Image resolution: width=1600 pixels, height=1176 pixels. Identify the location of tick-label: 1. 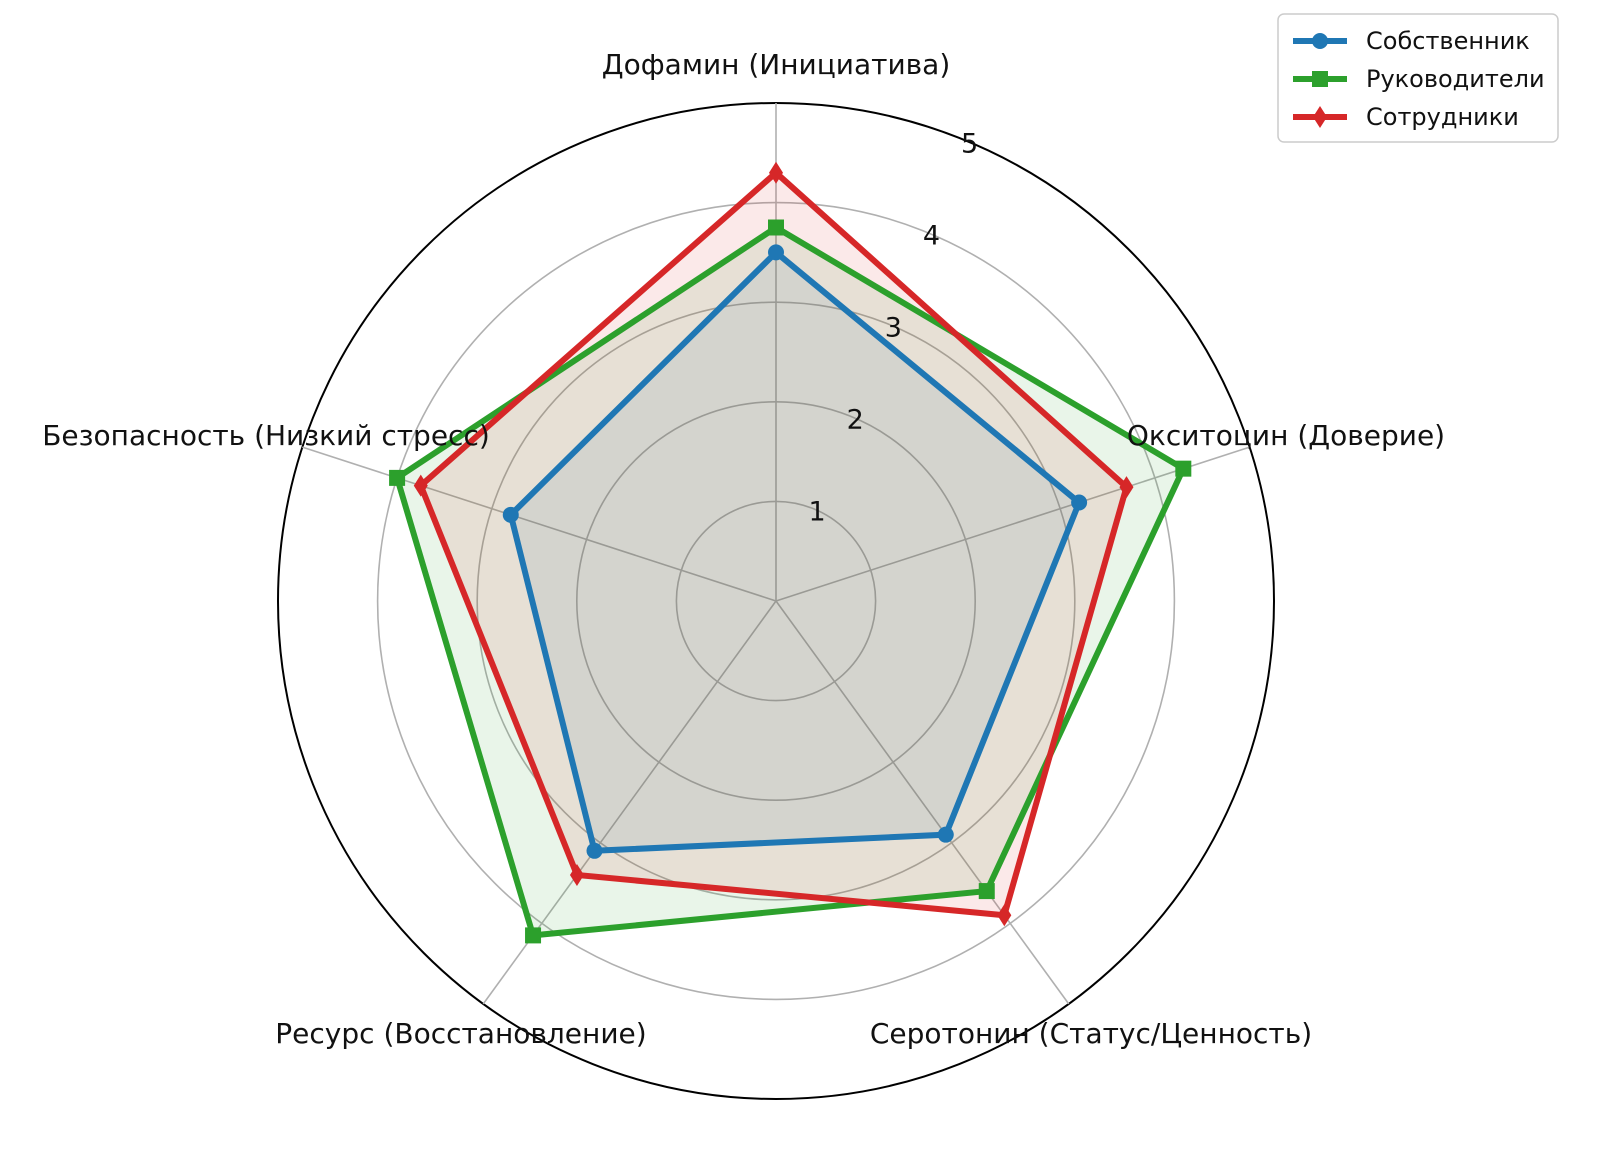
(817, 511).